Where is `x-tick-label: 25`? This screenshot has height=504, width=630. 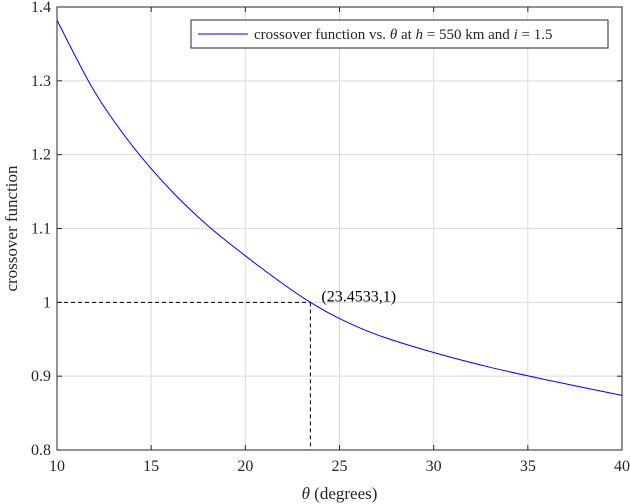 x-tick-label: 25 is located at coordinates (340, 466).